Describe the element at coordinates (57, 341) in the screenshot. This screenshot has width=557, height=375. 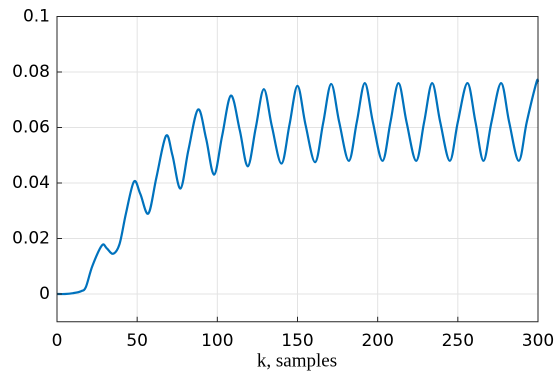
I see `x-tick-label: 0` at that location.